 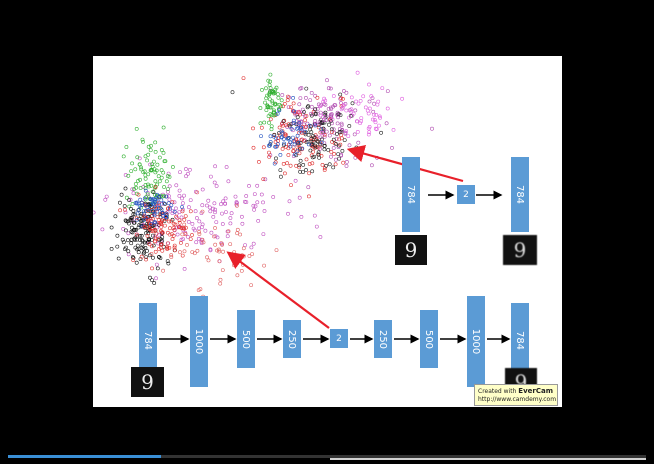 I want to click on watermark-line2: http://www.camdemy.com, so click(x=517, y=399).